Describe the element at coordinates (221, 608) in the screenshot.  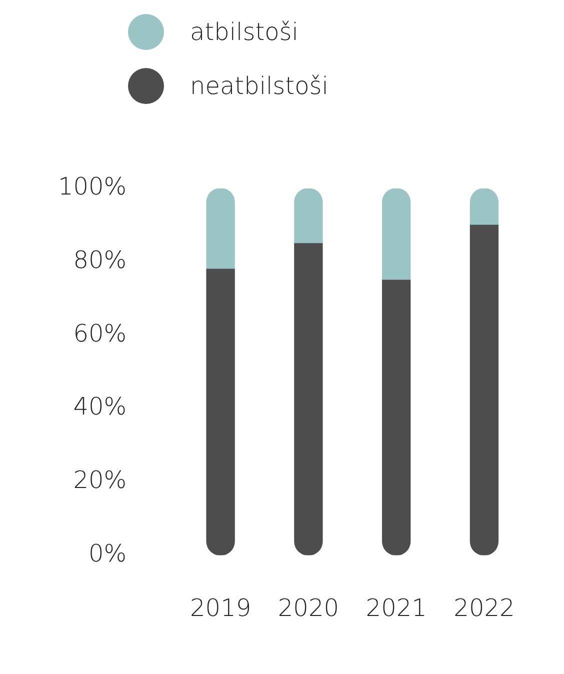
I see `x-tick-label: 2019` at that location.